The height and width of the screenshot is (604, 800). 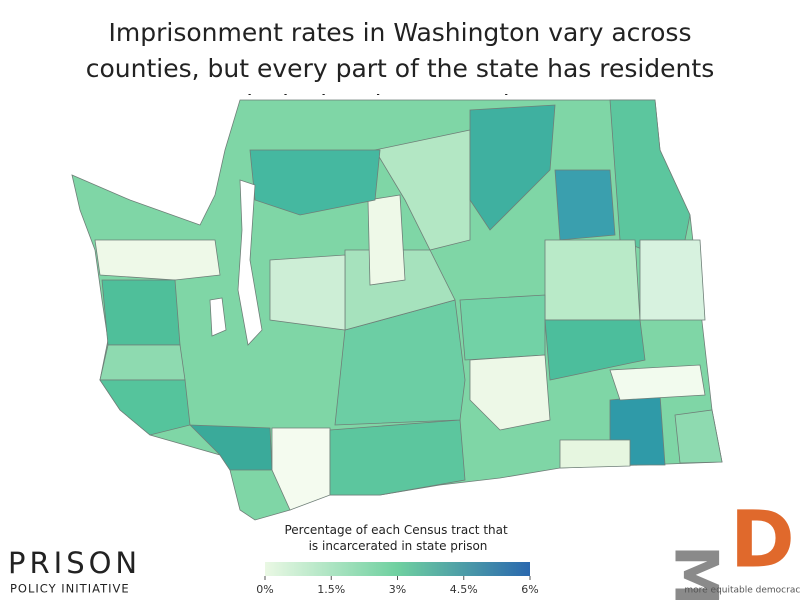 I want to click on logo-left: PRISON POLICY INITIATIVE, so click(x=74, y=571).